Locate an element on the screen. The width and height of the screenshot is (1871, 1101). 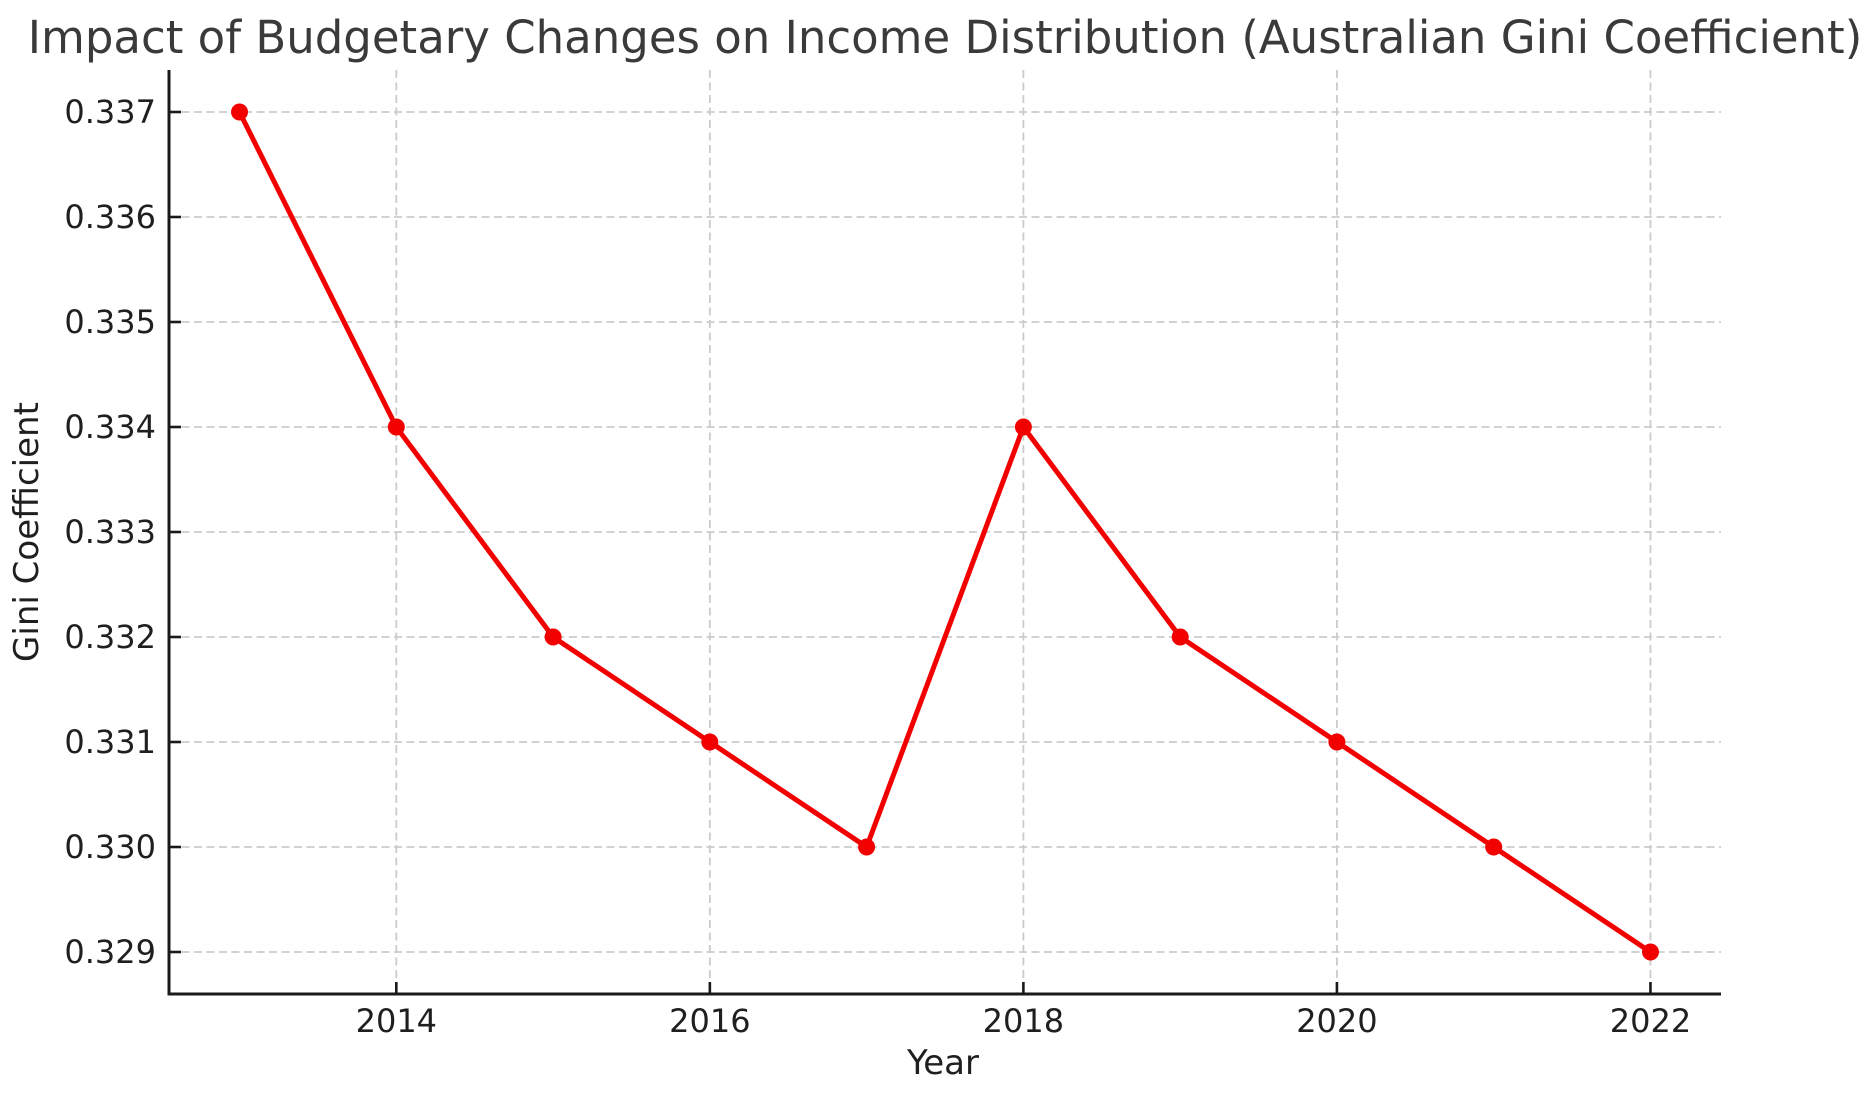
x-tick-labels: 2014 2016 2018 2020 2022 is located at coordinates (1024, 1021).